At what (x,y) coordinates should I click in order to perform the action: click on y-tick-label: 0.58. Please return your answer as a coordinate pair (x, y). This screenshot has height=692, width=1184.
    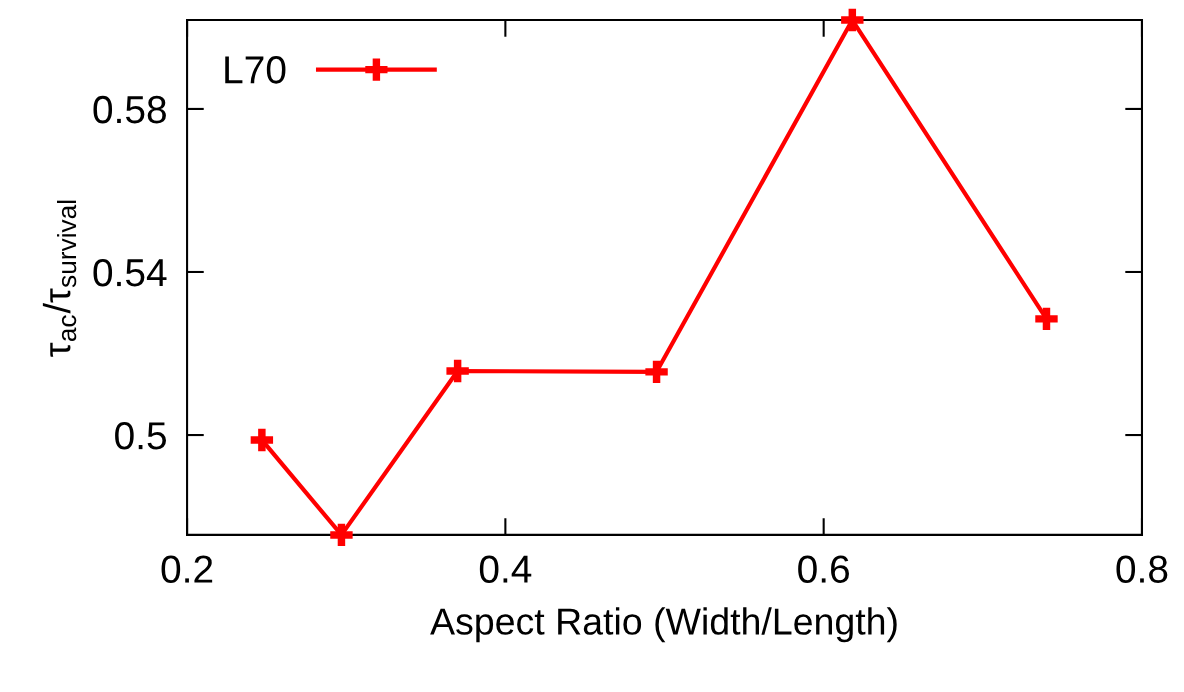
    Looking at the image, I should click on (129, 109).